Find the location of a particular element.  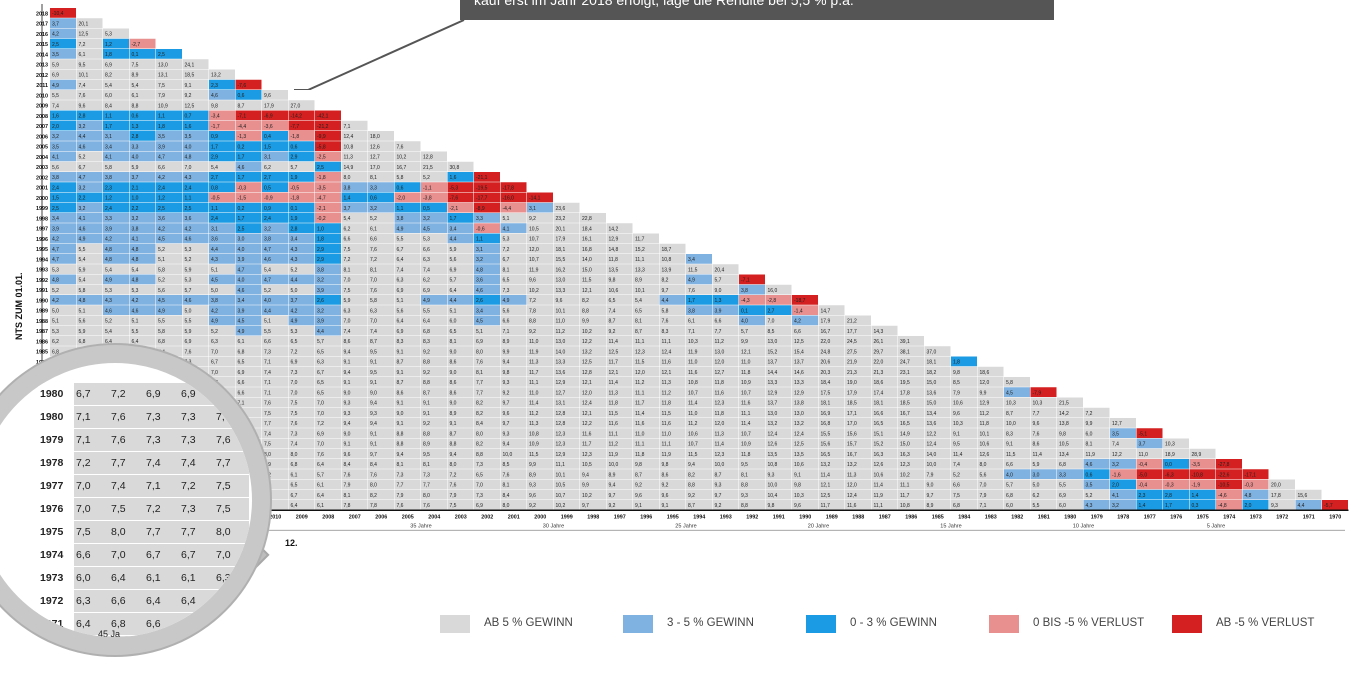

cell-value: 11,2 is located at coordinates (534, 414).